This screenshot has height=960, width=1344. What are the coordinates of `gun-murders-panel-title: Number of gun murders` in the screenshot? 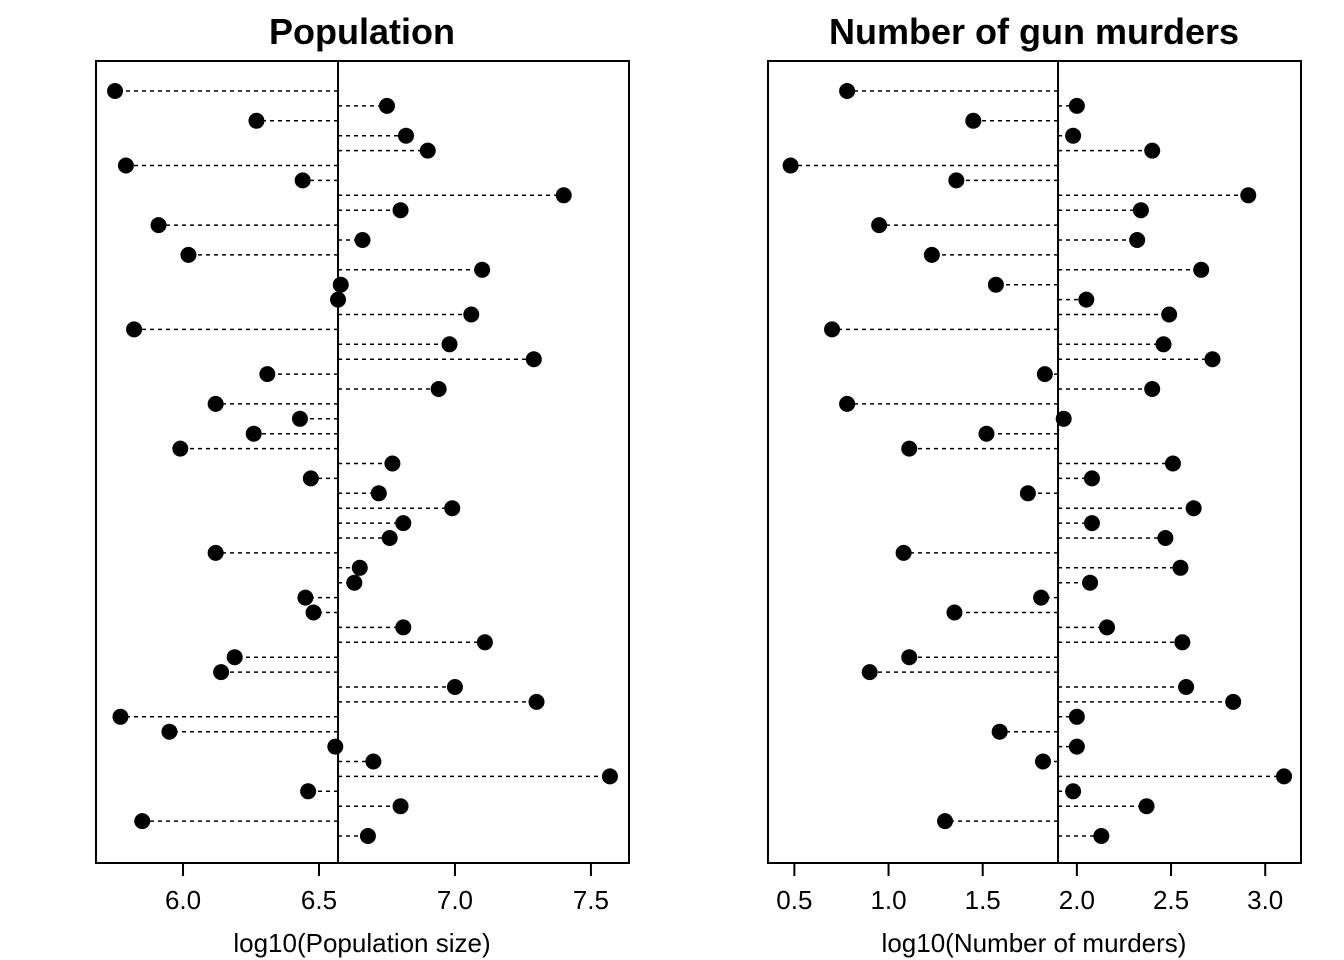 It's located at (1034, 31).